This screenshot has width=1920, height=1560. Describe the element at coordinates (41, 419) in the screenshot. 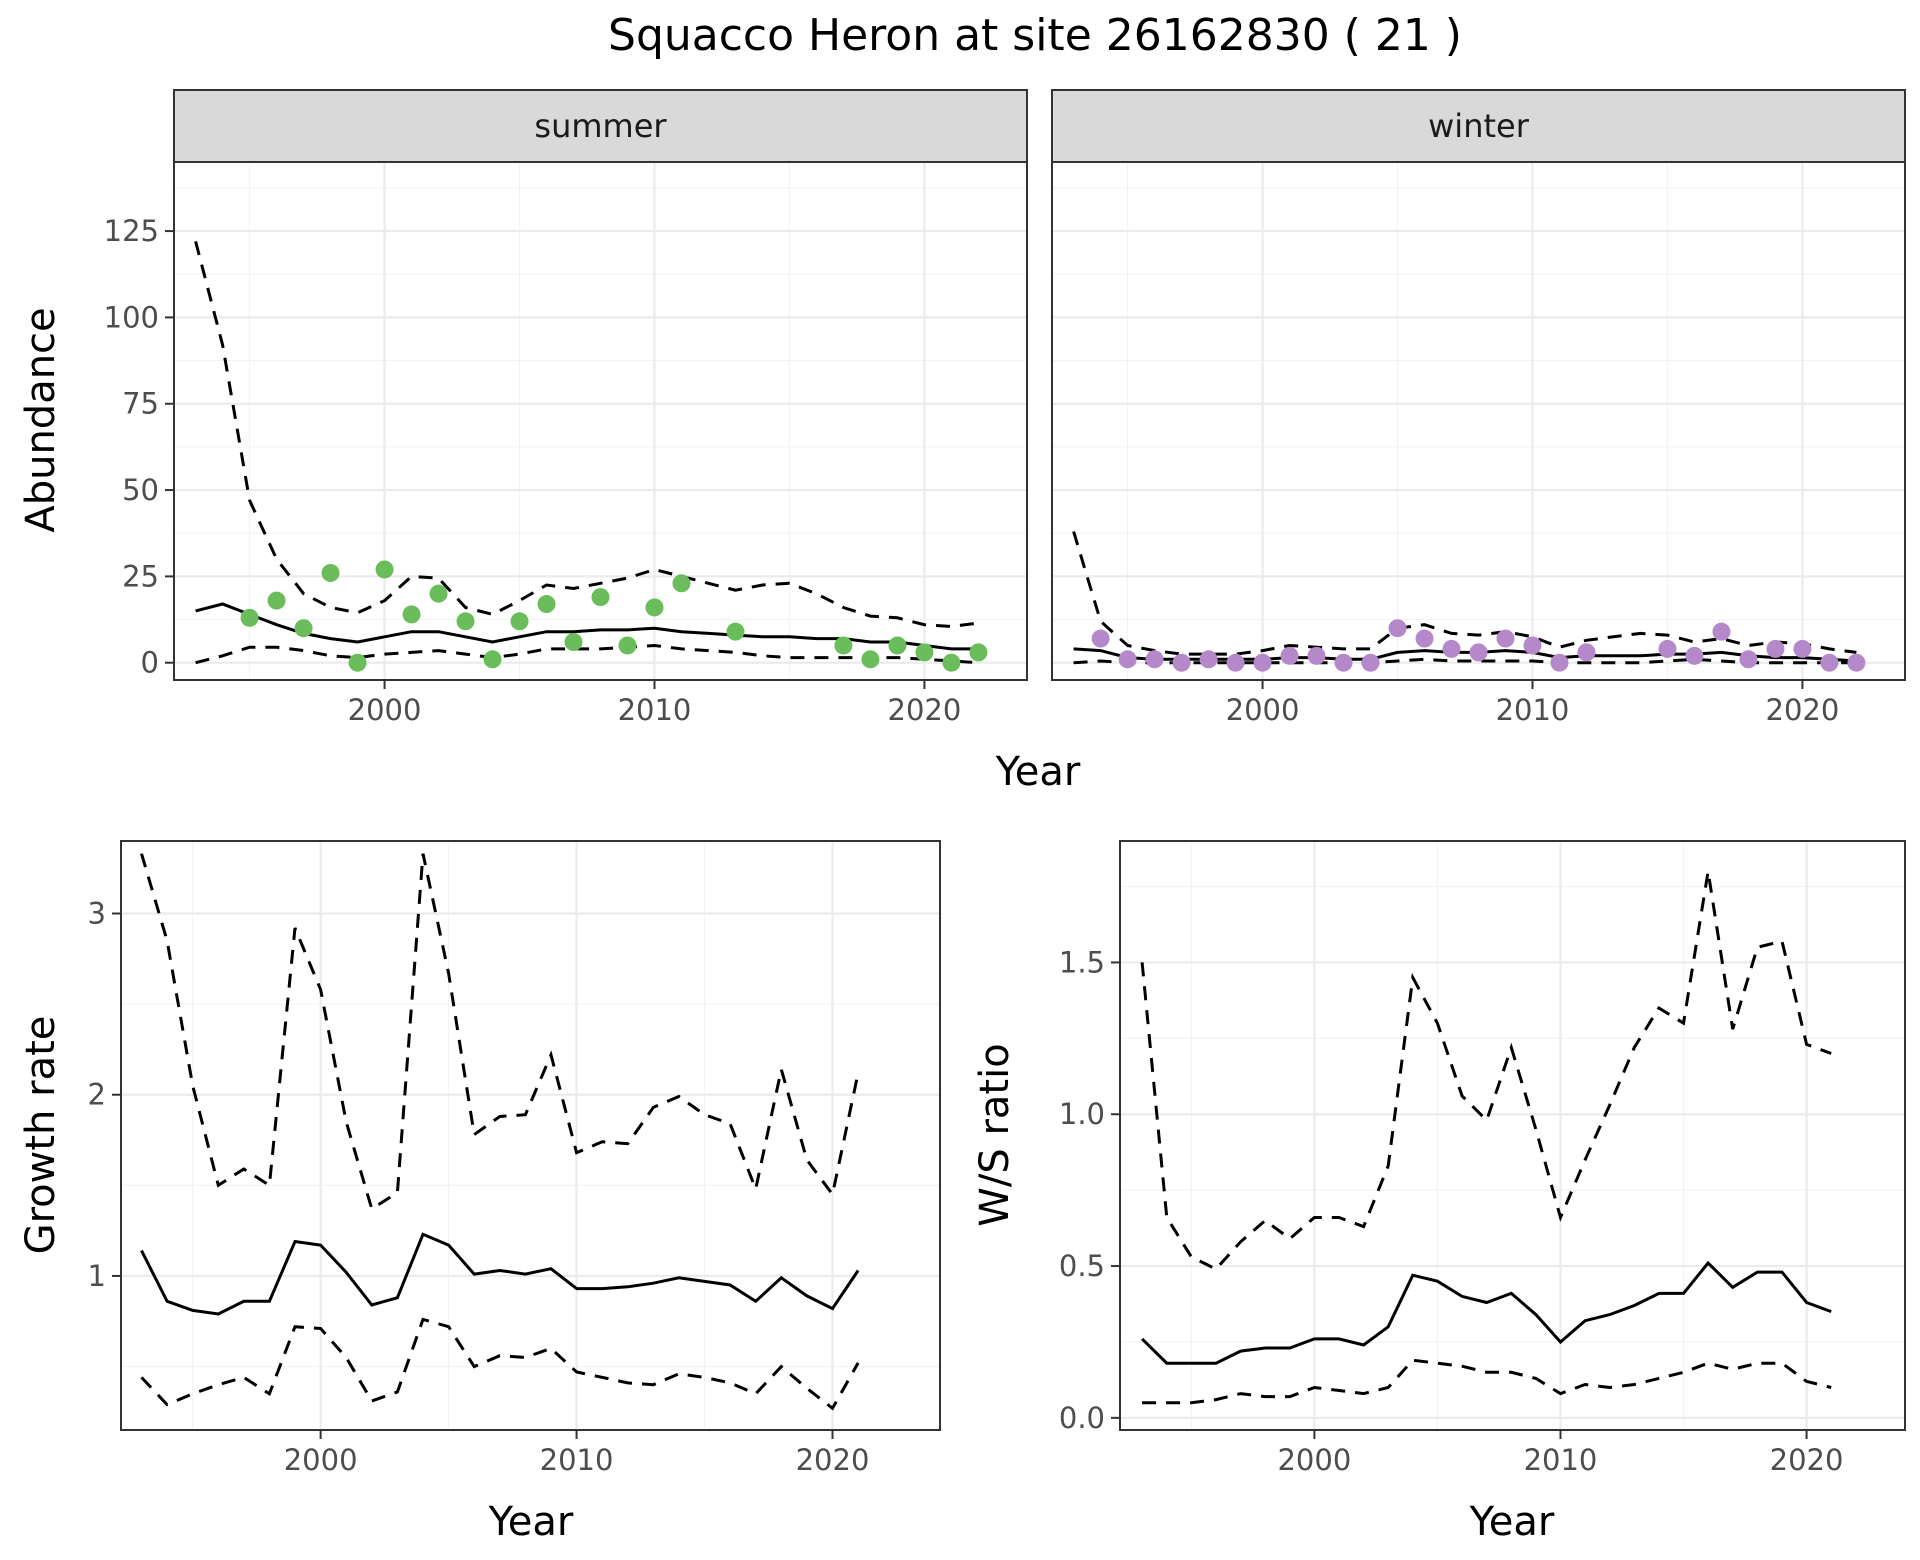

I see `y-axis-title: Abundance` at that location.